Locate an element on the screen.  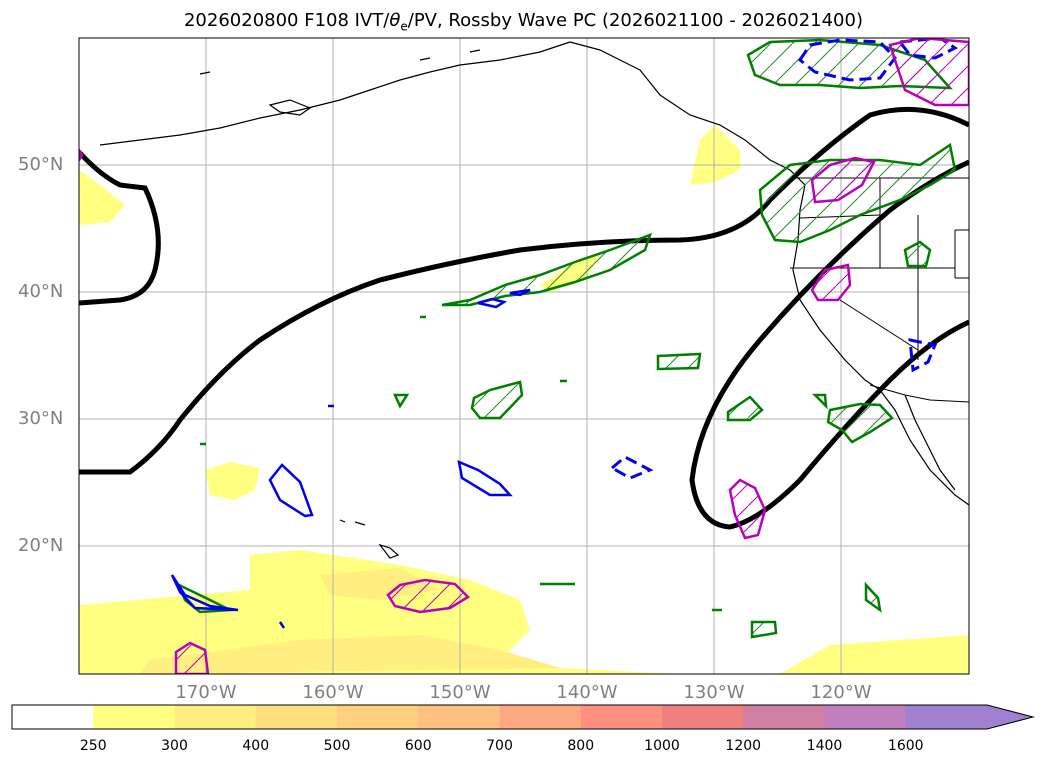
colorbar-tick-label: 600 is located at coordinates (418, 746).